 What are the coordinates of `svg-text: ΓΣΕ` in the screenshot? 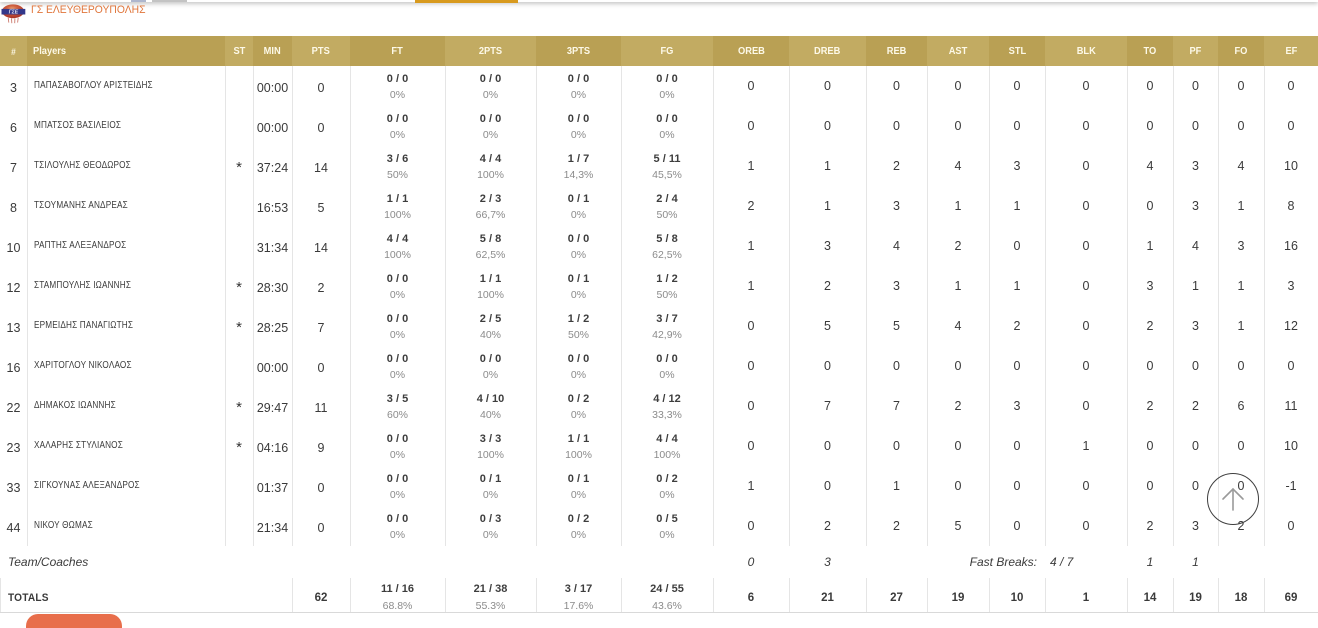 It's located at (14, 12).